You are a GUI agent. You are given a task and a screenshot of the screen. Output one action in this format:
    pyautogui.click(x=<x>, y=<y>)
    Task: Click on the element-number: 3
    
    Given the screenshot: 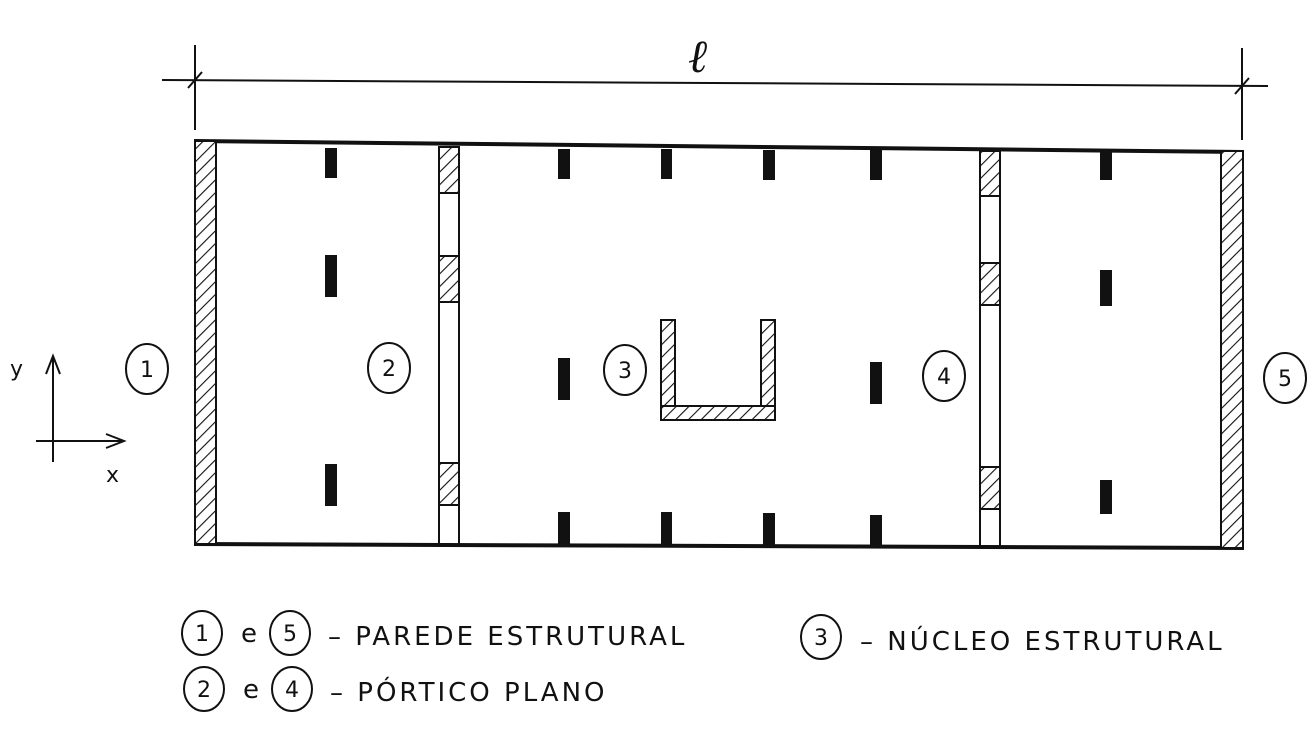 What is the action you would take?
    pyautogui.click(x=625, y=371)
    